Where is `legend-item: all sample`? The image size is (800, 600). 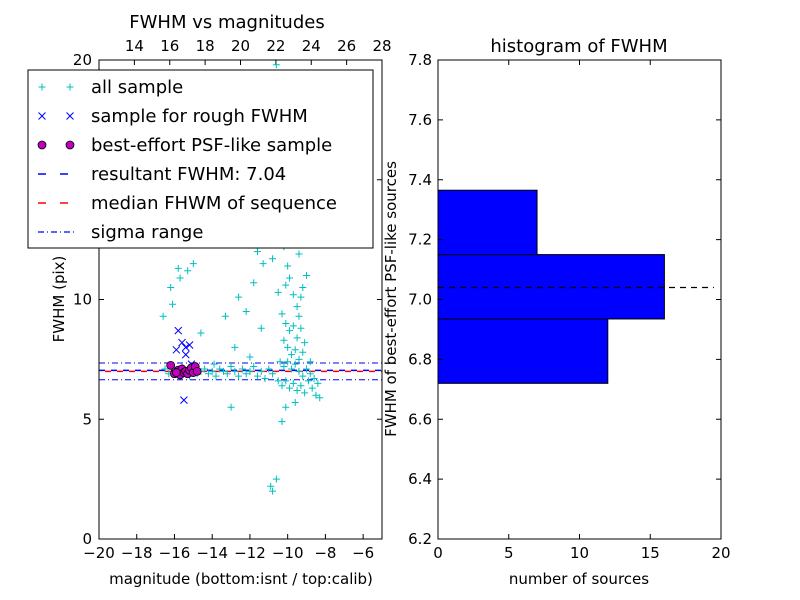
legend-item: all sample is located at coordinates (110, 87).